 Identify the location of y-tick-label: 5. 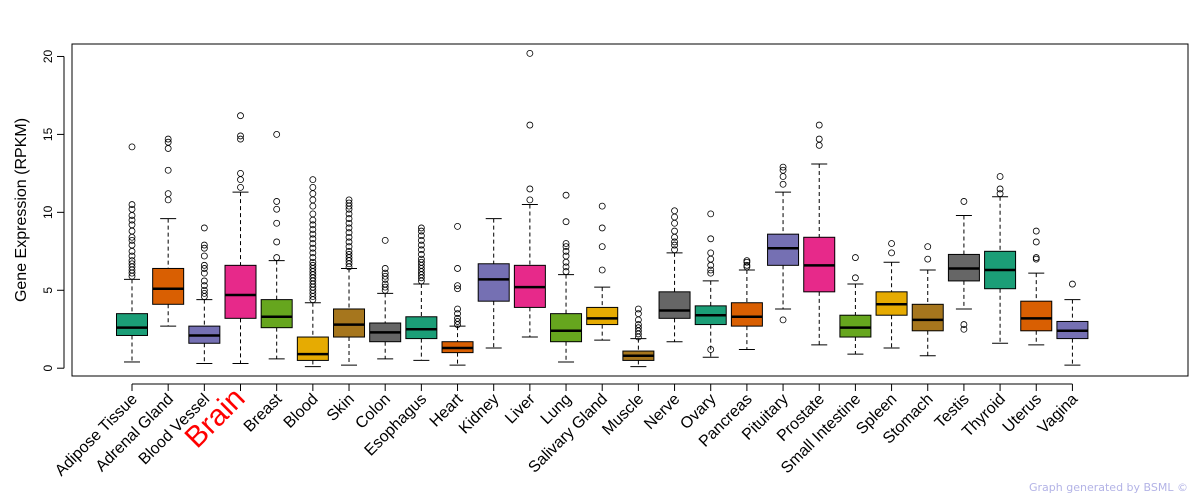
(48, 290).